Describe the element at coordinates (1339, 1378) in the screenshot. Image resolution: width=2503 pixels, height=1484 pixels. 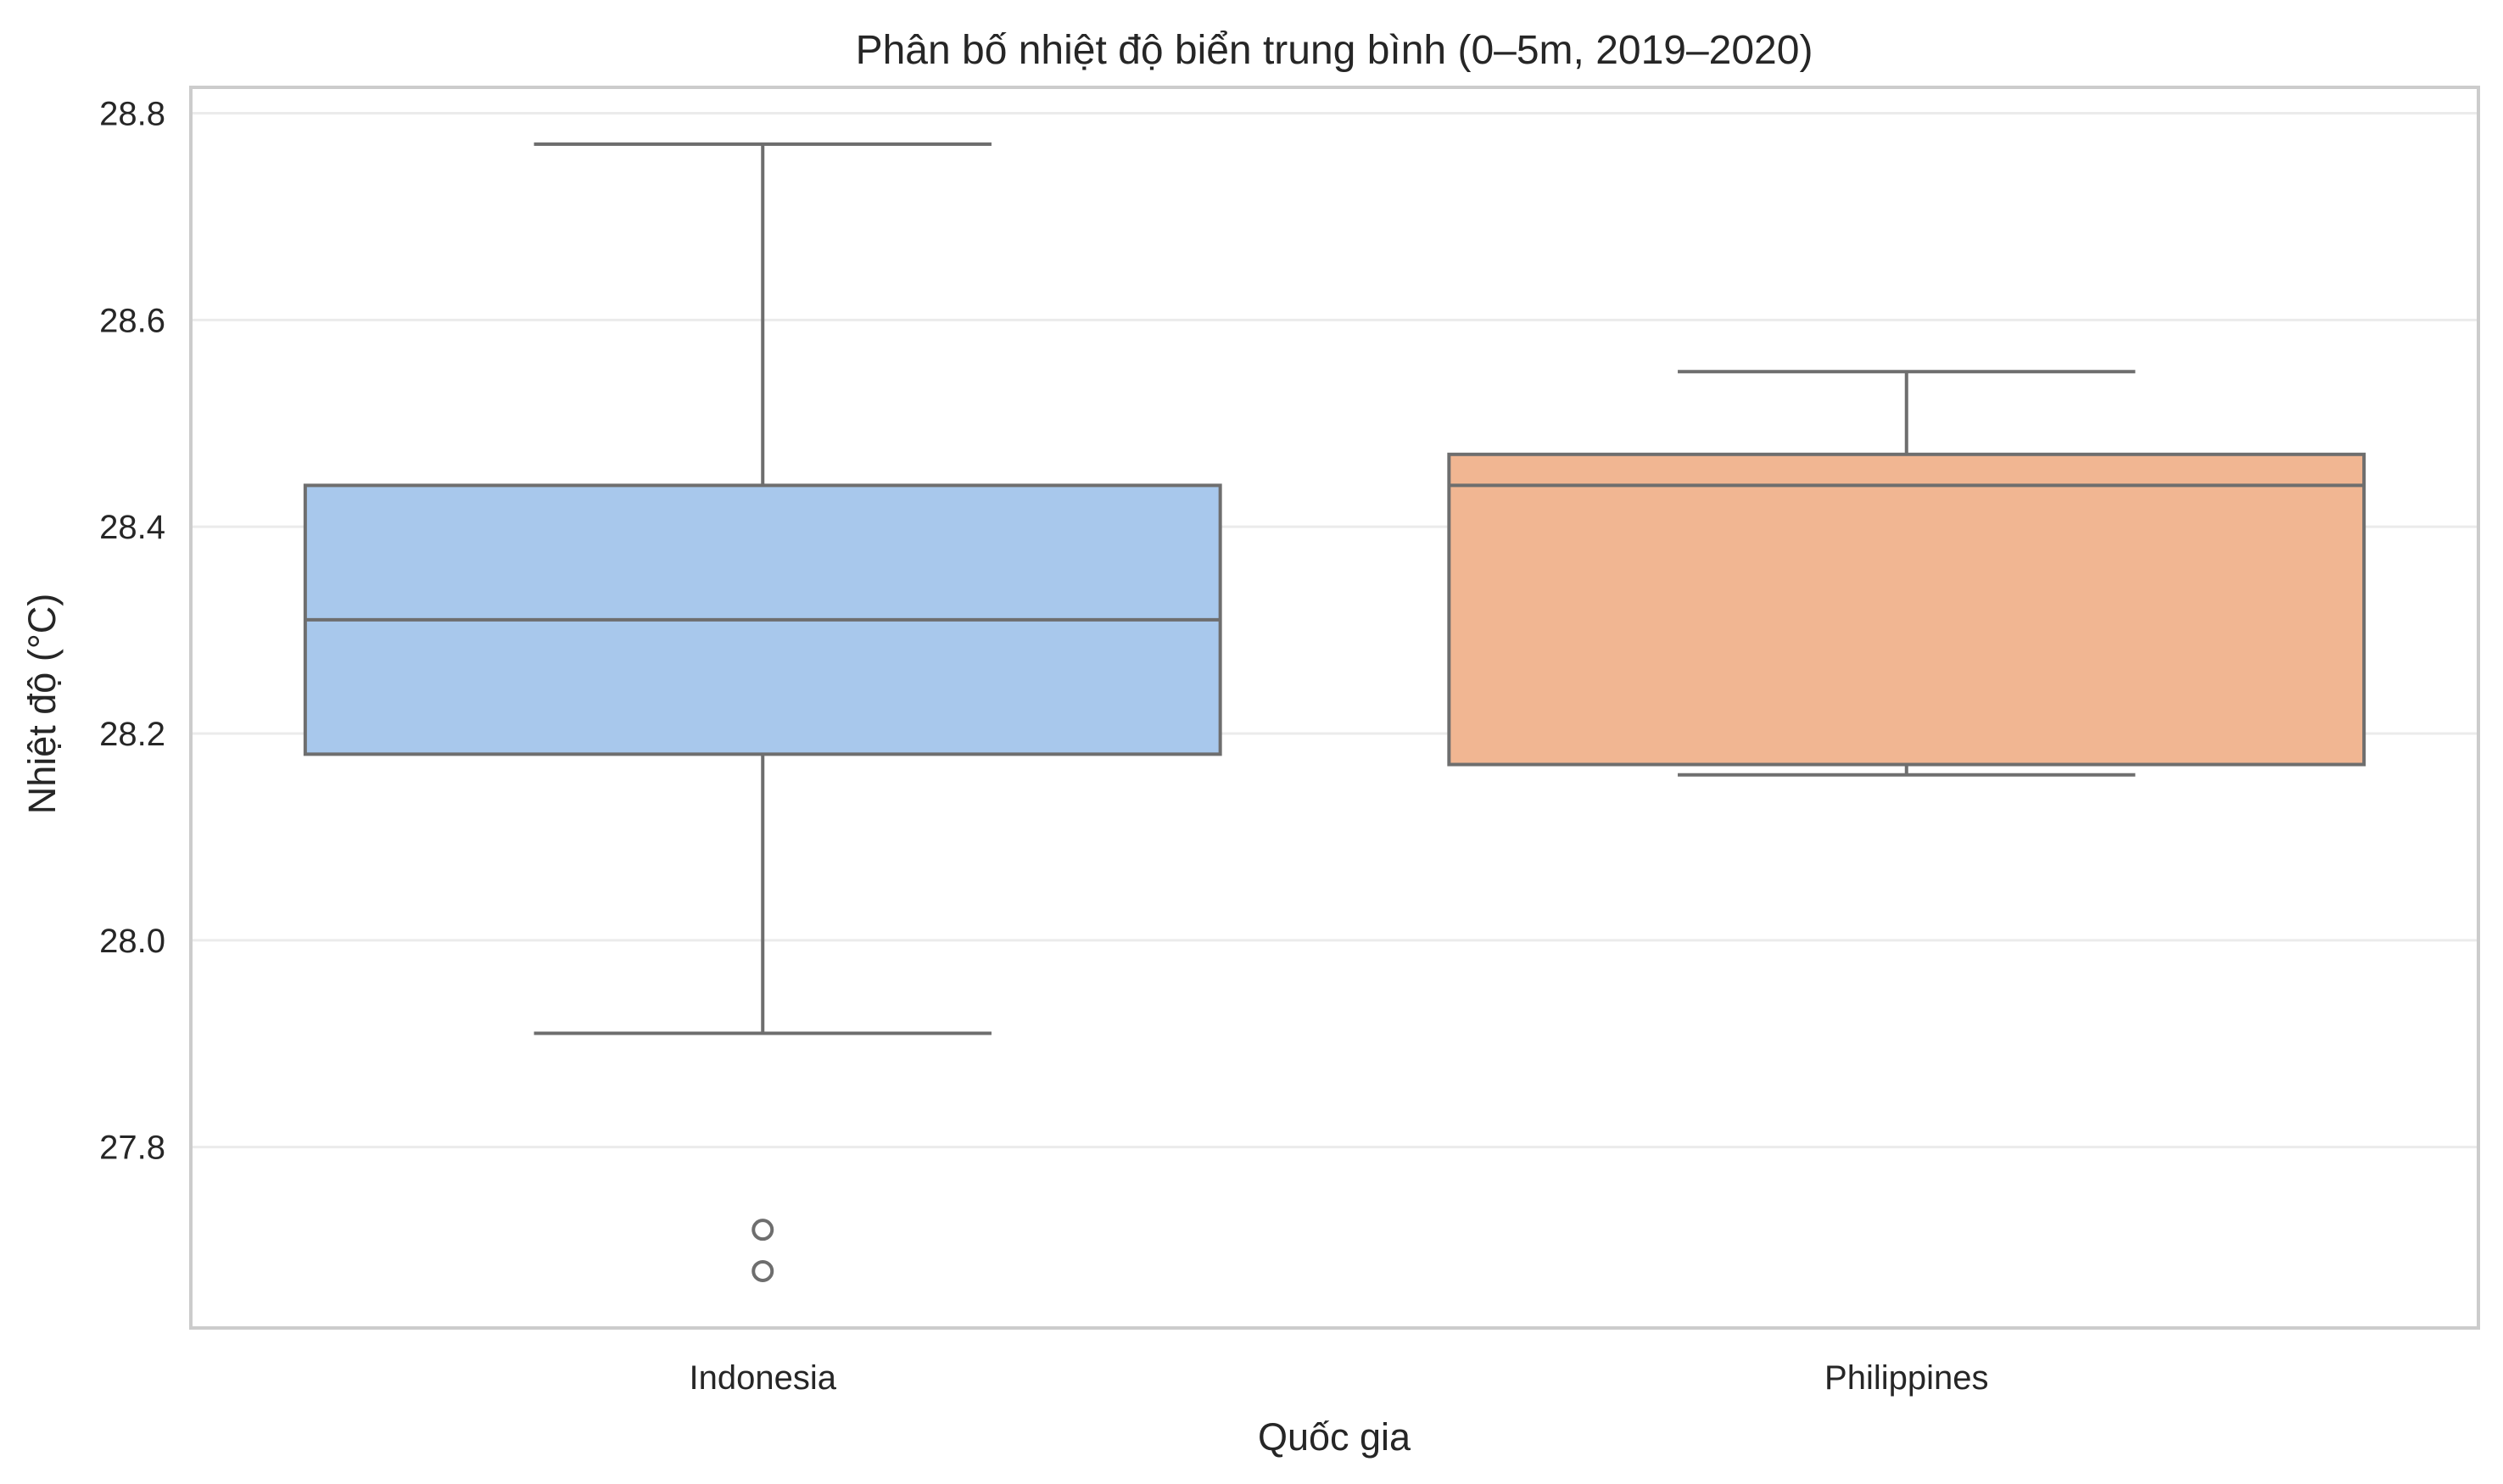
I see `x-axis-ticks: Indonesia Philippines` at that location.